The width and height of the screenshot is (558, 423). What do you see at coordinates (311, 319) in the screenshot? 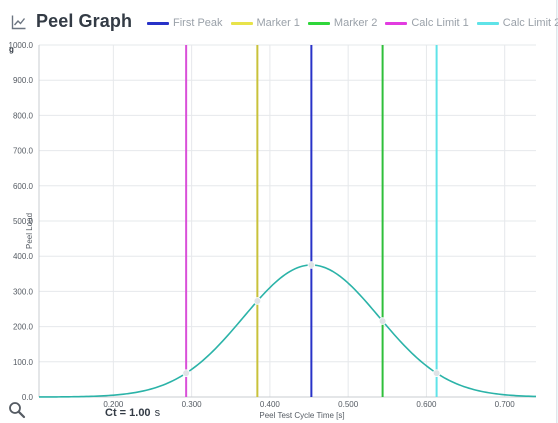
I see `point-layer` at bounding box center [311, 319].